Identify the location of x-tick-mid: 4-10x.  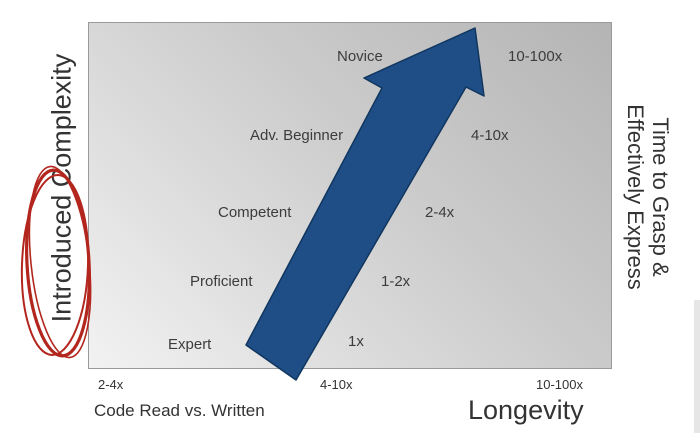
(336, 384).